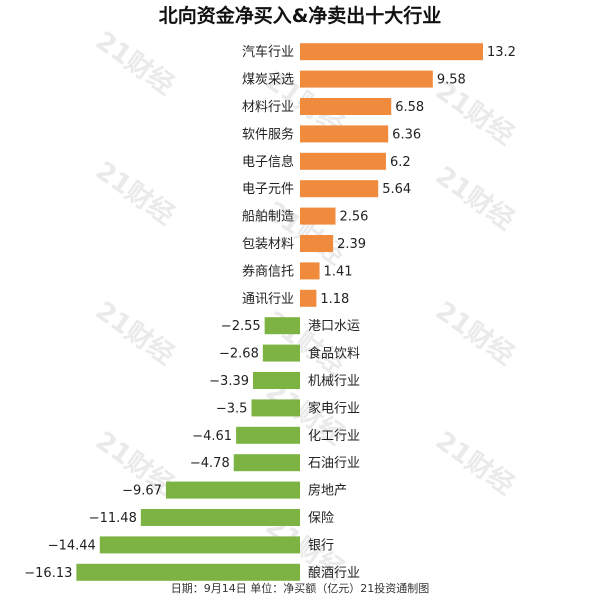  What do you see at coordinates (409, 107) in the screenshot?
I see `value-label-2: 6.58` at bounding box center [409, 107].